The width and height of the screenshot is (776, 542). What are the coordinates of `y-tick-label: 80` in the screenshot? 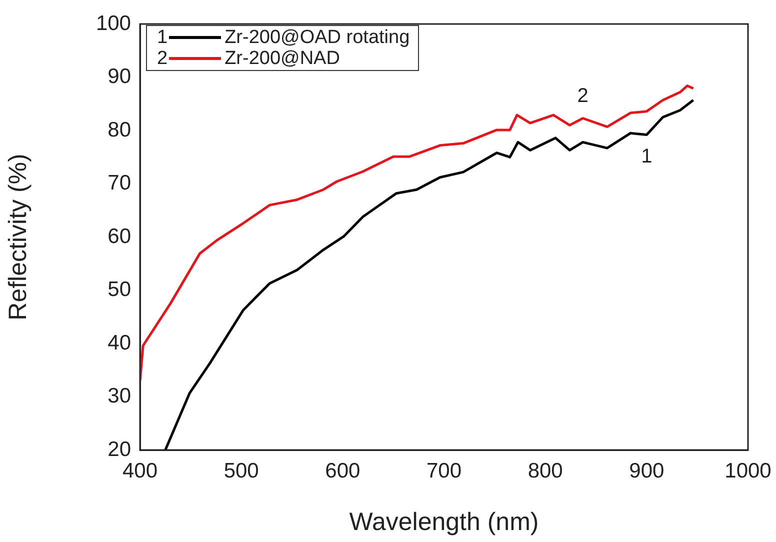 It's located at (119, 130).